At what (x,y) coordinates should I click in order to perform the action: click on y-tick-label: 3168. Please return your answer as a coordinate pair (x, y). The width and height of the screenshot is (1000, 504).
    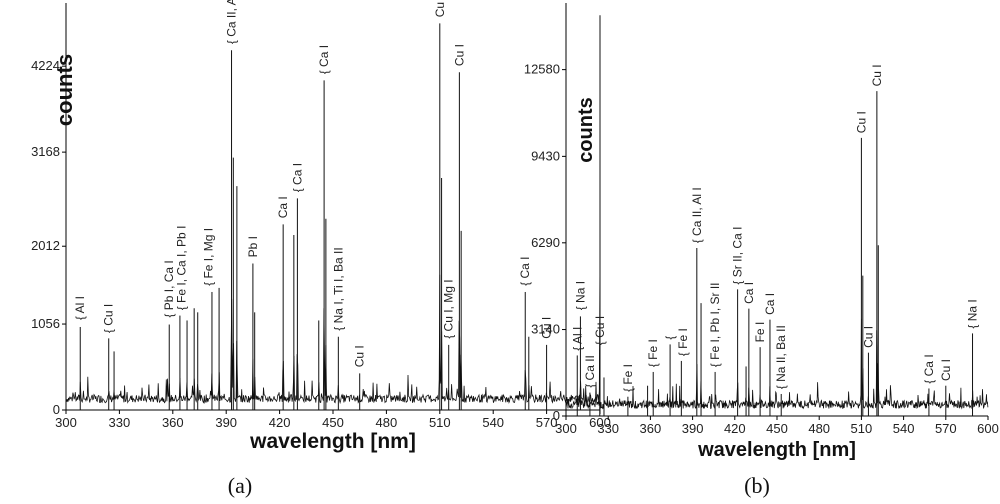
    Looking at the image, I should click on (45, 151).